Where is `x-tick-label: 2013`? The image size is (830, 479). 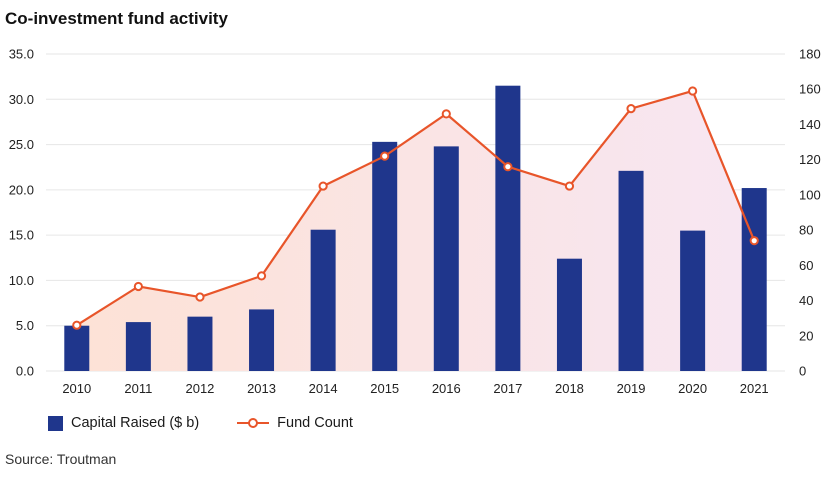 x-tick-label: 2013 is located at coordinates (261, 388).